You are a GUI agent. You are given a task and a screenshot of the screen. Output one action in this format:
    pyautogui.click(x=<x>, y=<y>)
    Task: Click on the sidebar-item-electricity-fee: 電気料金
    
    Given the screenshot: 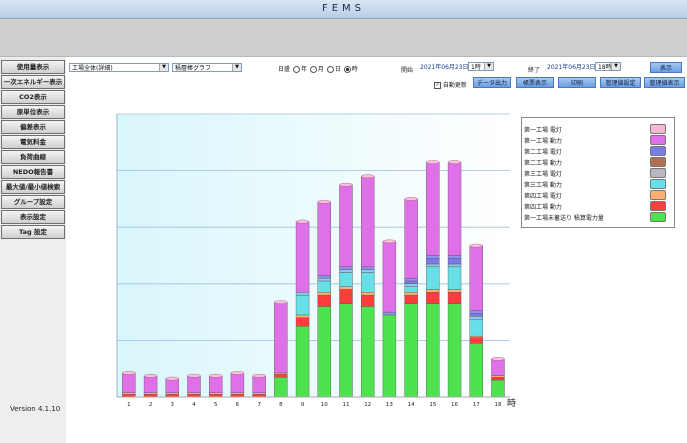 What is the action you would take?
    pyautogui.click(x=33, y=142)
    